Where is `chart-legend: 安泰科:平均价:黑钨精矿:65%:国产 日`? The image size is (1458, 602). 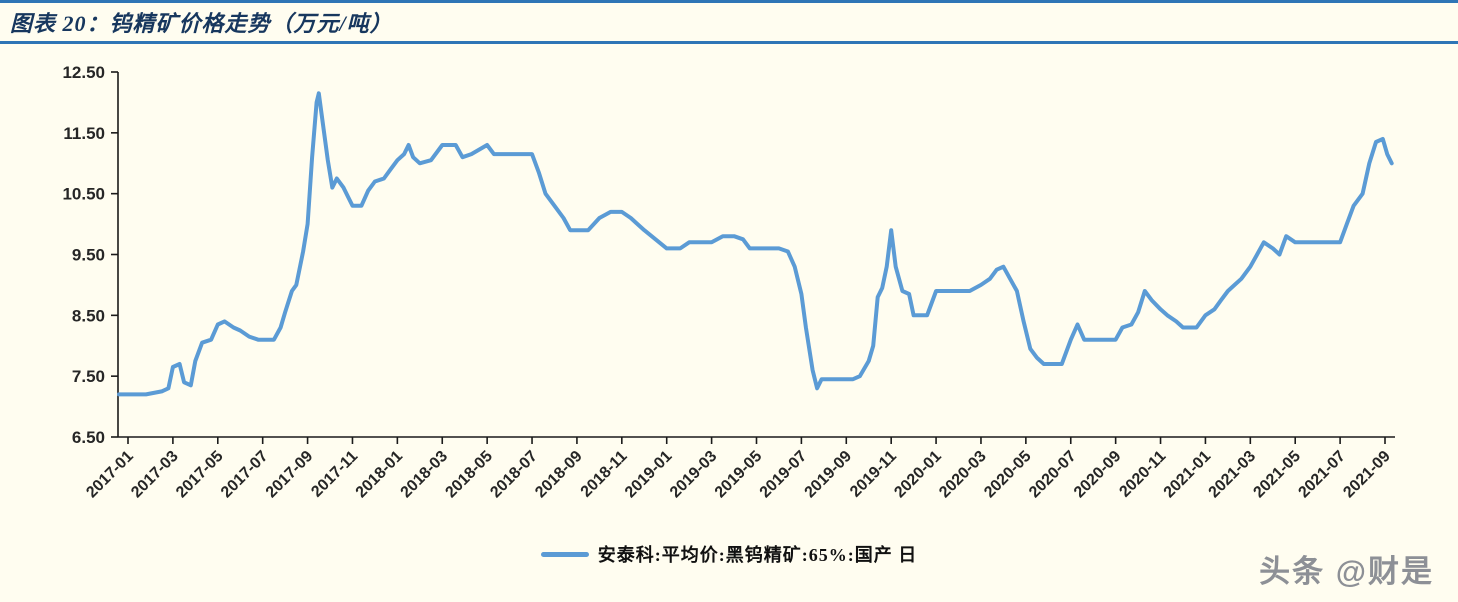
chart-legend: 安泰科:平均价:黑钨精矿:65%:国产 日 is located at coordinates (729, 554).